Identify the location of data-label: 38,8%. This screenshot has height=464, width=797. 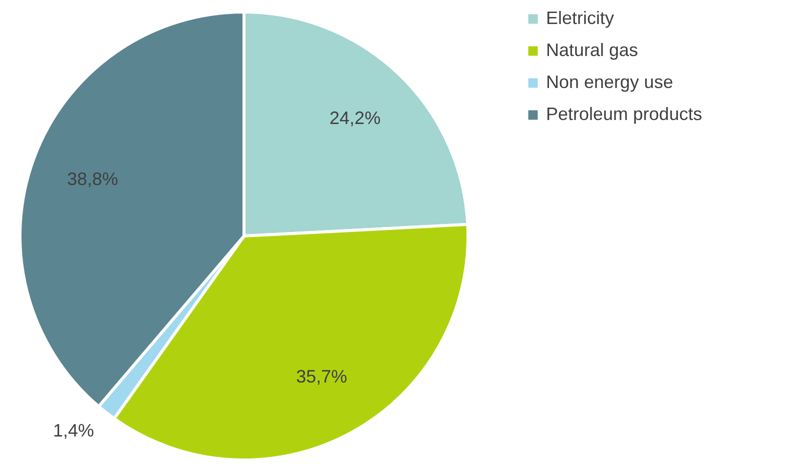
(92, 179).